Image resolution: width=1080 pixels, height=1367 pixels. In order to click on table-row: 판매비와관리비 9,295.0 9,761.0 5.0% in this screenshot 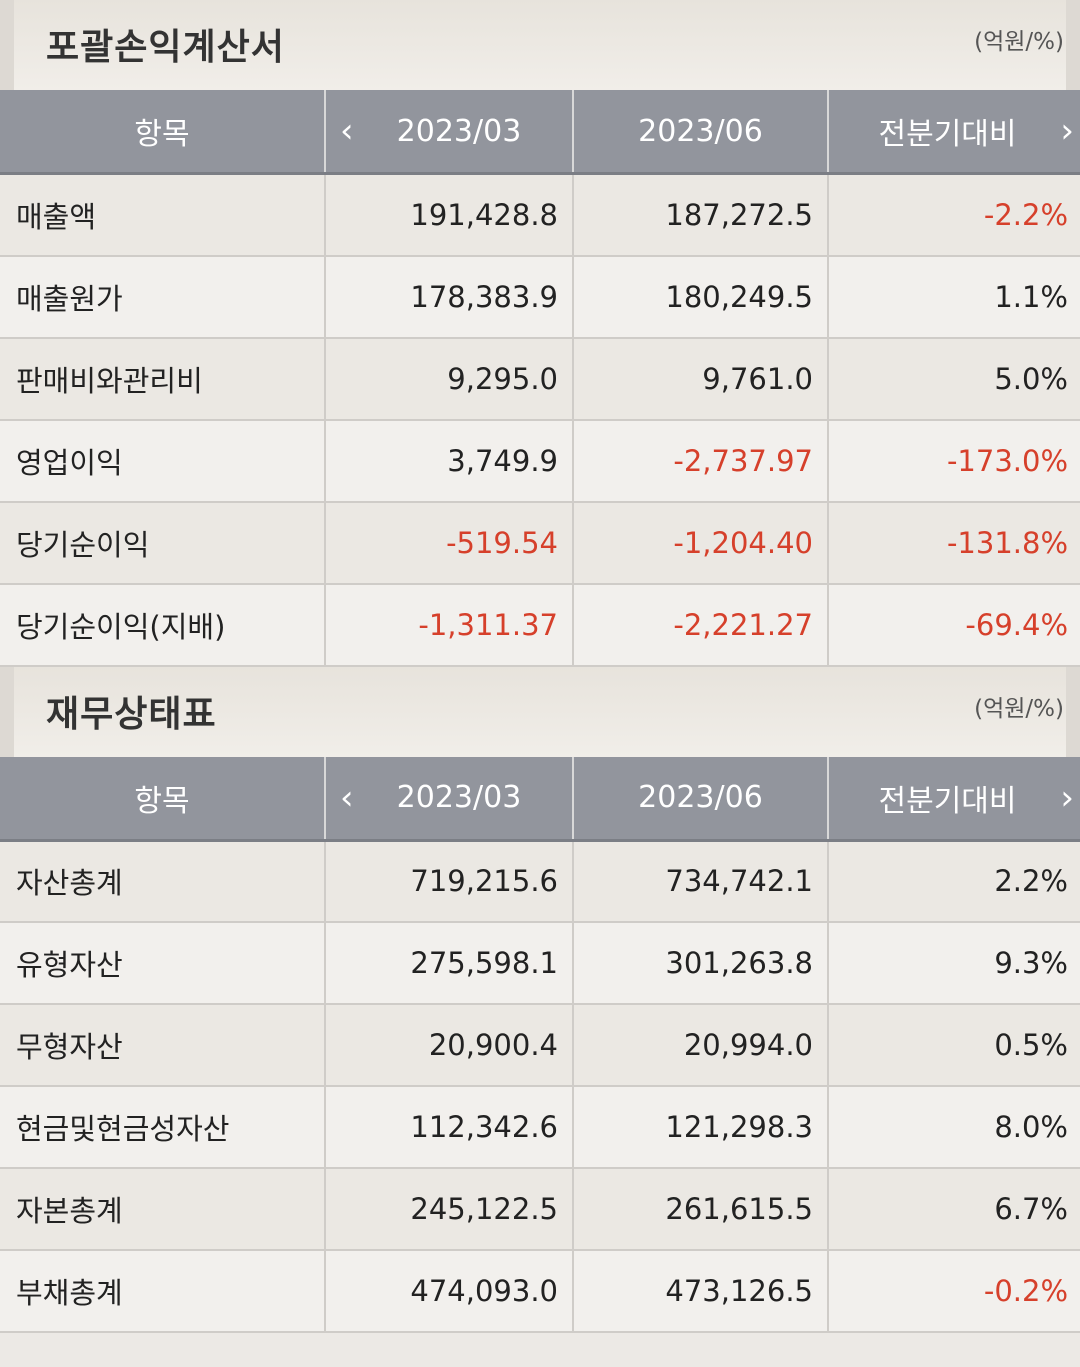, I will do `click(540, 379)`.